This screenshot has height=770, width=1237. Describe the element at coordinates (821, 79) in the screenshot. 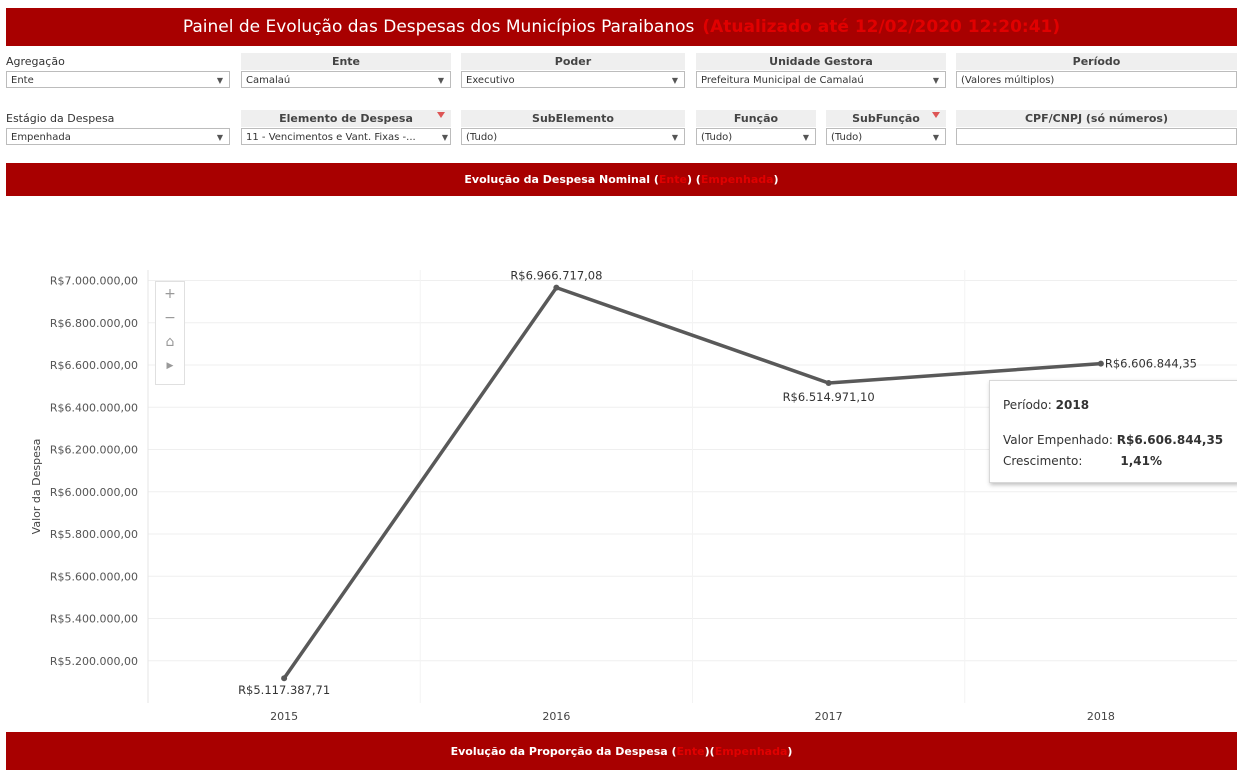

I see `unidade-gestora-dropdown: Prefeitura Municipal de Camalaú ▼` at that location.